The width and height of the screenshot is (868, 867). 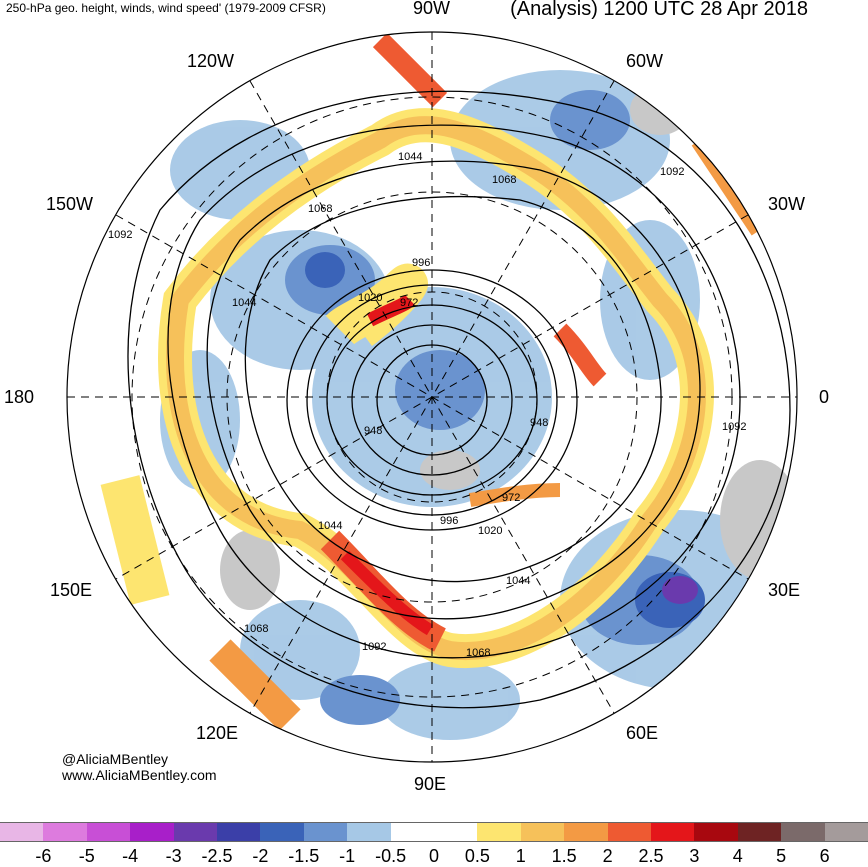 What do you see at coordinates (70, 204) in the screenshot?
I see `lon-label-150w: 150W` at bounding box center [70, 204].